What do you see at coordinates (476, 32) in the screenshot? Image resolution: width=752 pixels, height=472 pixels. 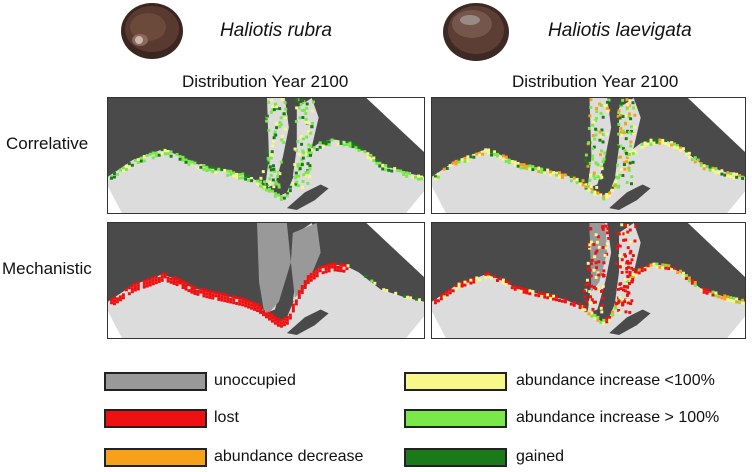 I see `haliotis-laevigata-shell-image` at bounding box center [476, 32].